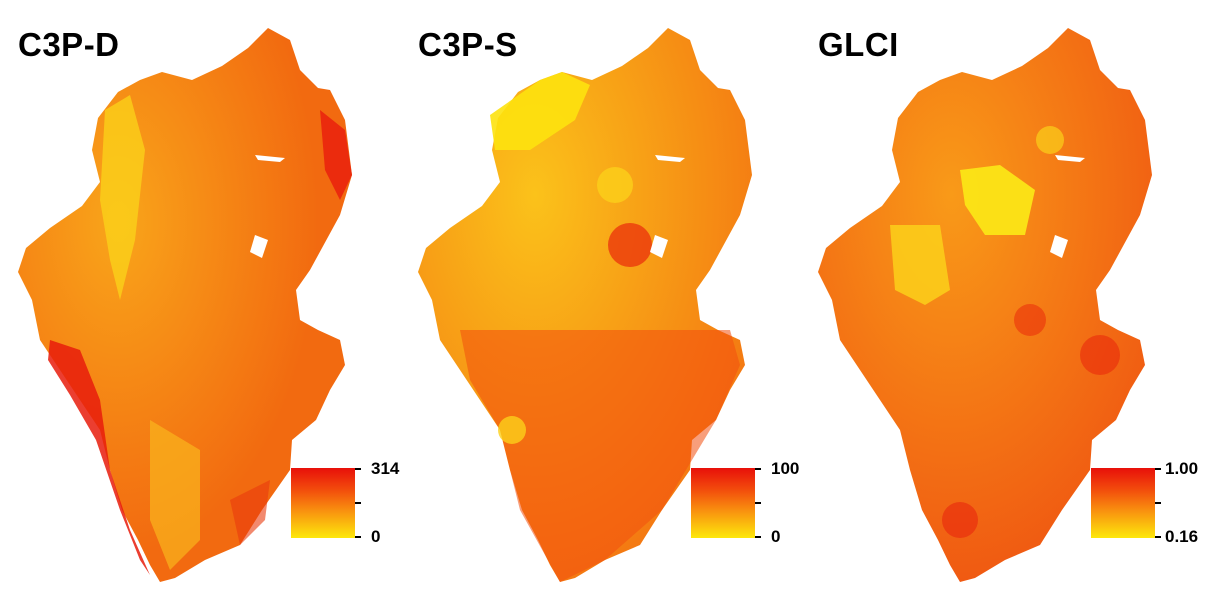 This screenshot has height=607, width=1221. What do you see at coordinates (468, 44) in the screenshot?
I see `panel-title: C3P-S` at bounding box center [468, 44].